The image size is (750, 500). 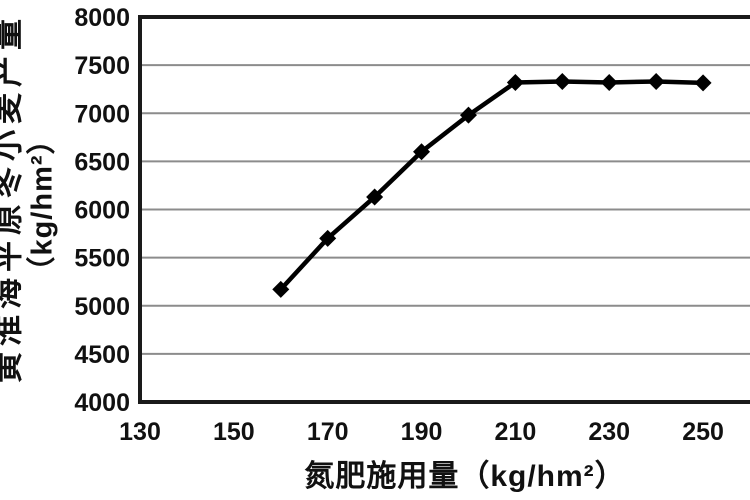 What do you see at coordinates (465, 476) in the screenshot?
I see `x-axis-title: 氮肥施用量（kg/hm²）` at bounding box center [465, 476].